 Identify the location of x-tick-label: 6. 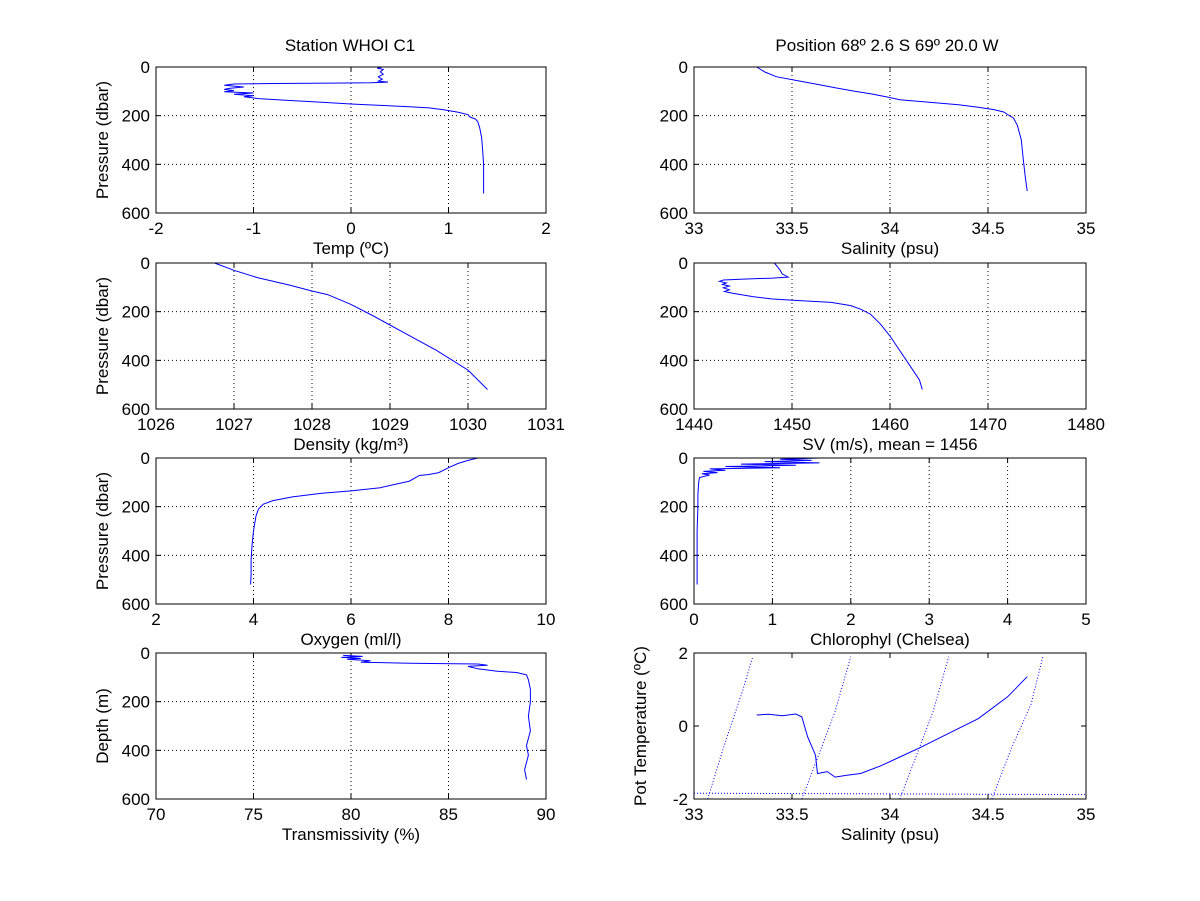
(350, 619).